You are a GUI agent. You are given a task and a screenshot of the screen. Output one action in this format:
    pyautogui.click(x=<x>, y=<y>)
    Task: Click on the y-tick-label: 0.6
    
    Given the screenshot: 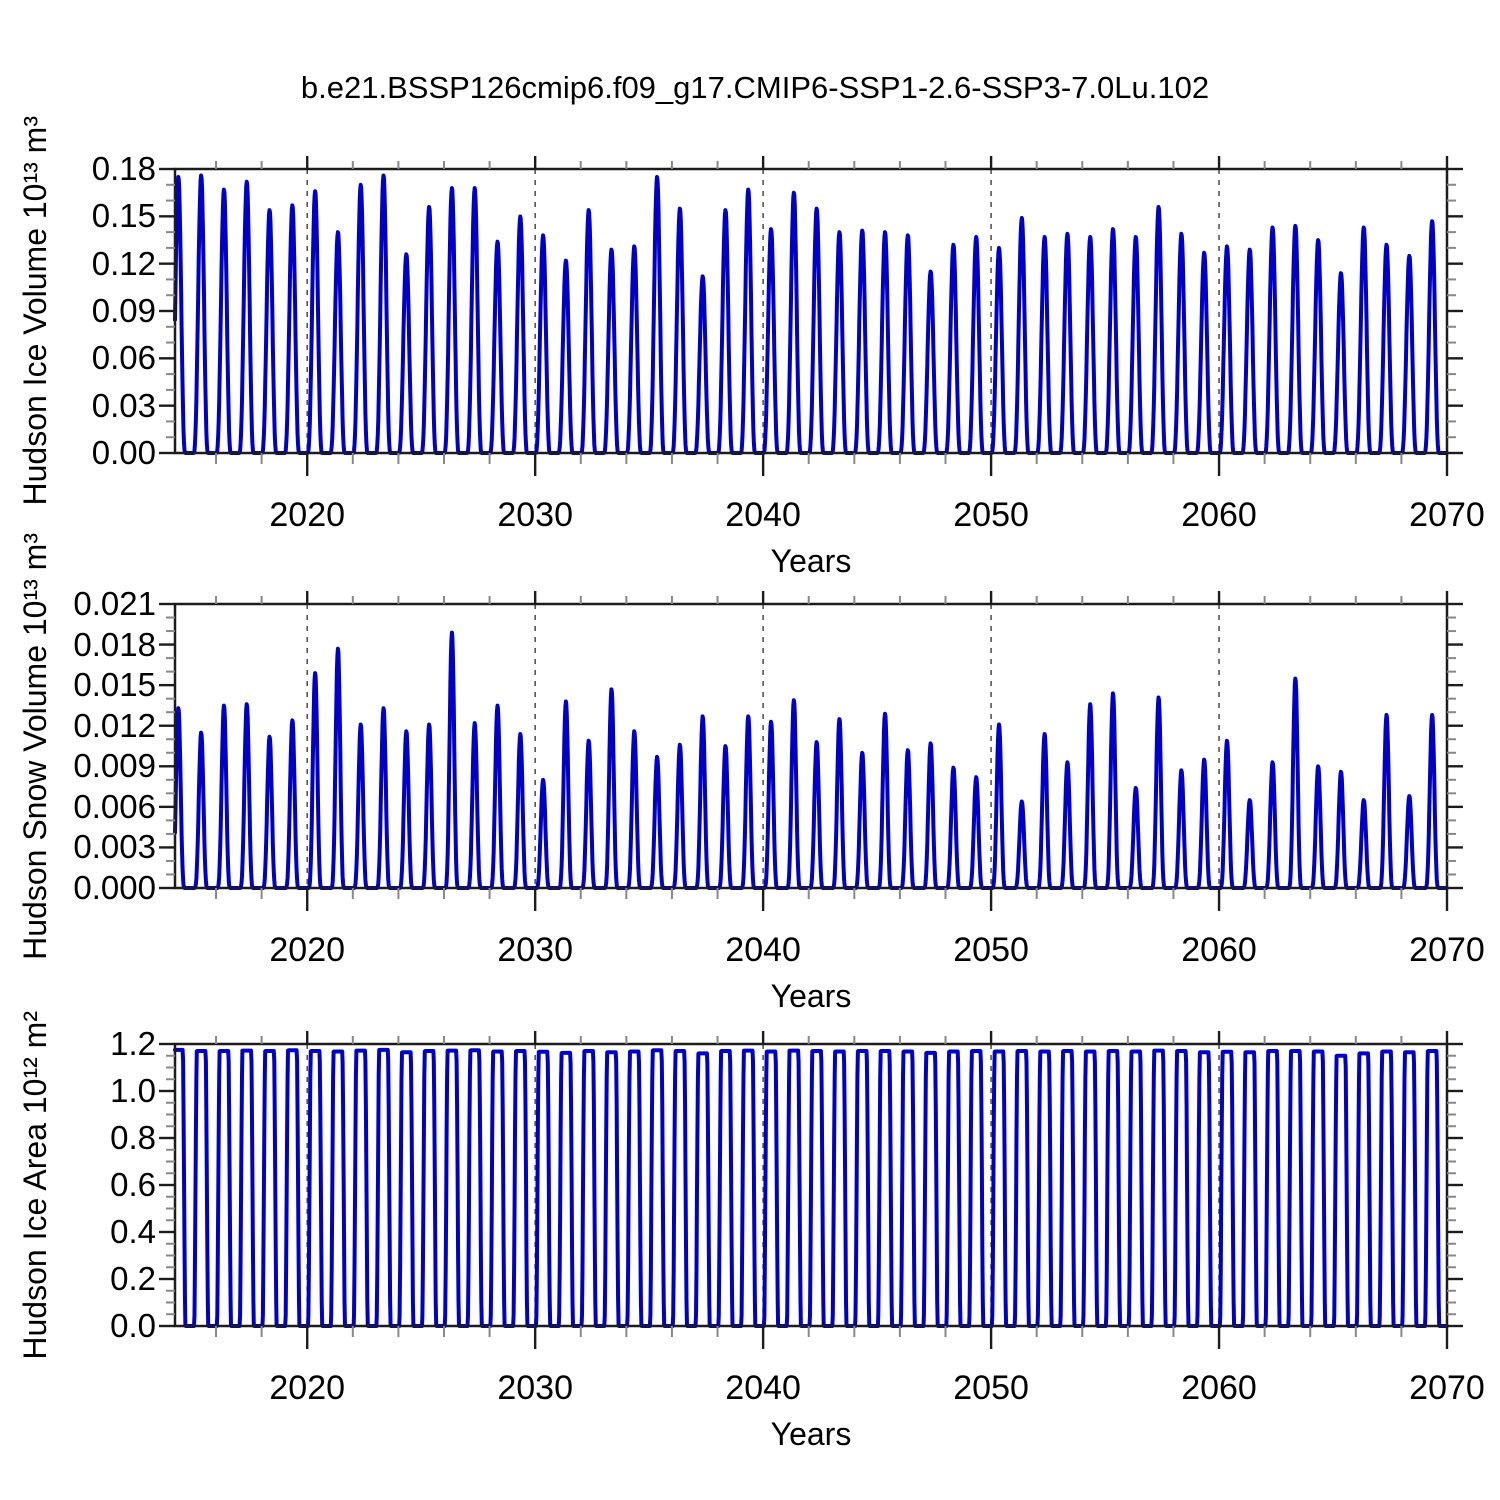 What is the action you would take?
    pyautogui.click(x=133, y=1184)
    